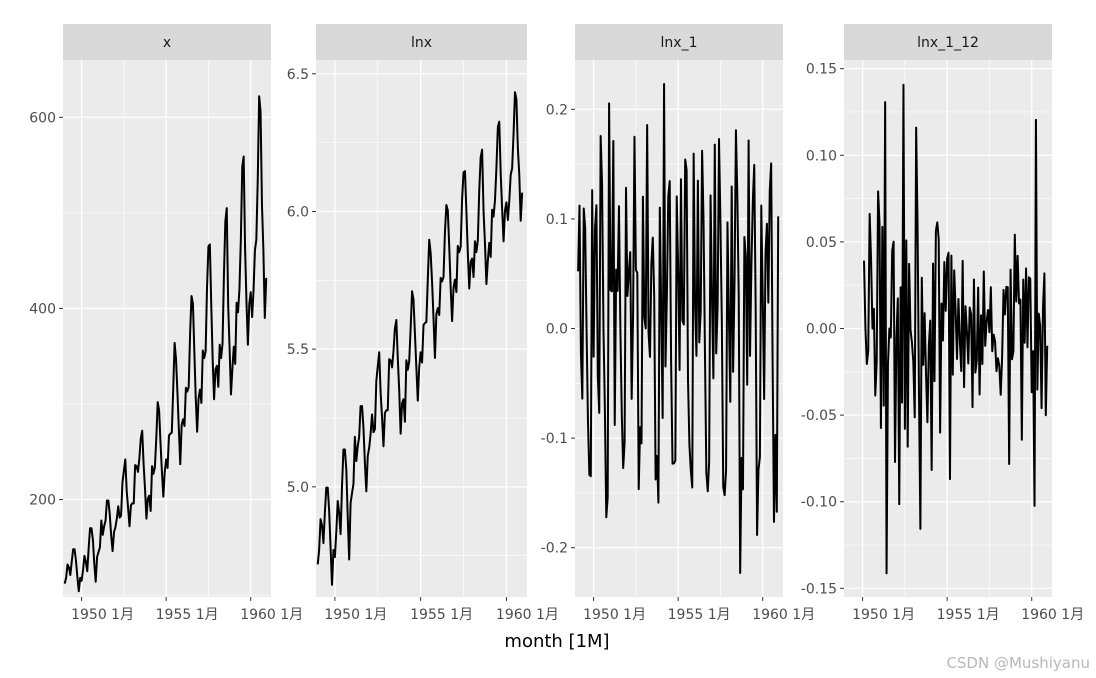 This screenshot has width=1096, height=678. I want to click on y-tick-label: 6.5, so click(298, 75).